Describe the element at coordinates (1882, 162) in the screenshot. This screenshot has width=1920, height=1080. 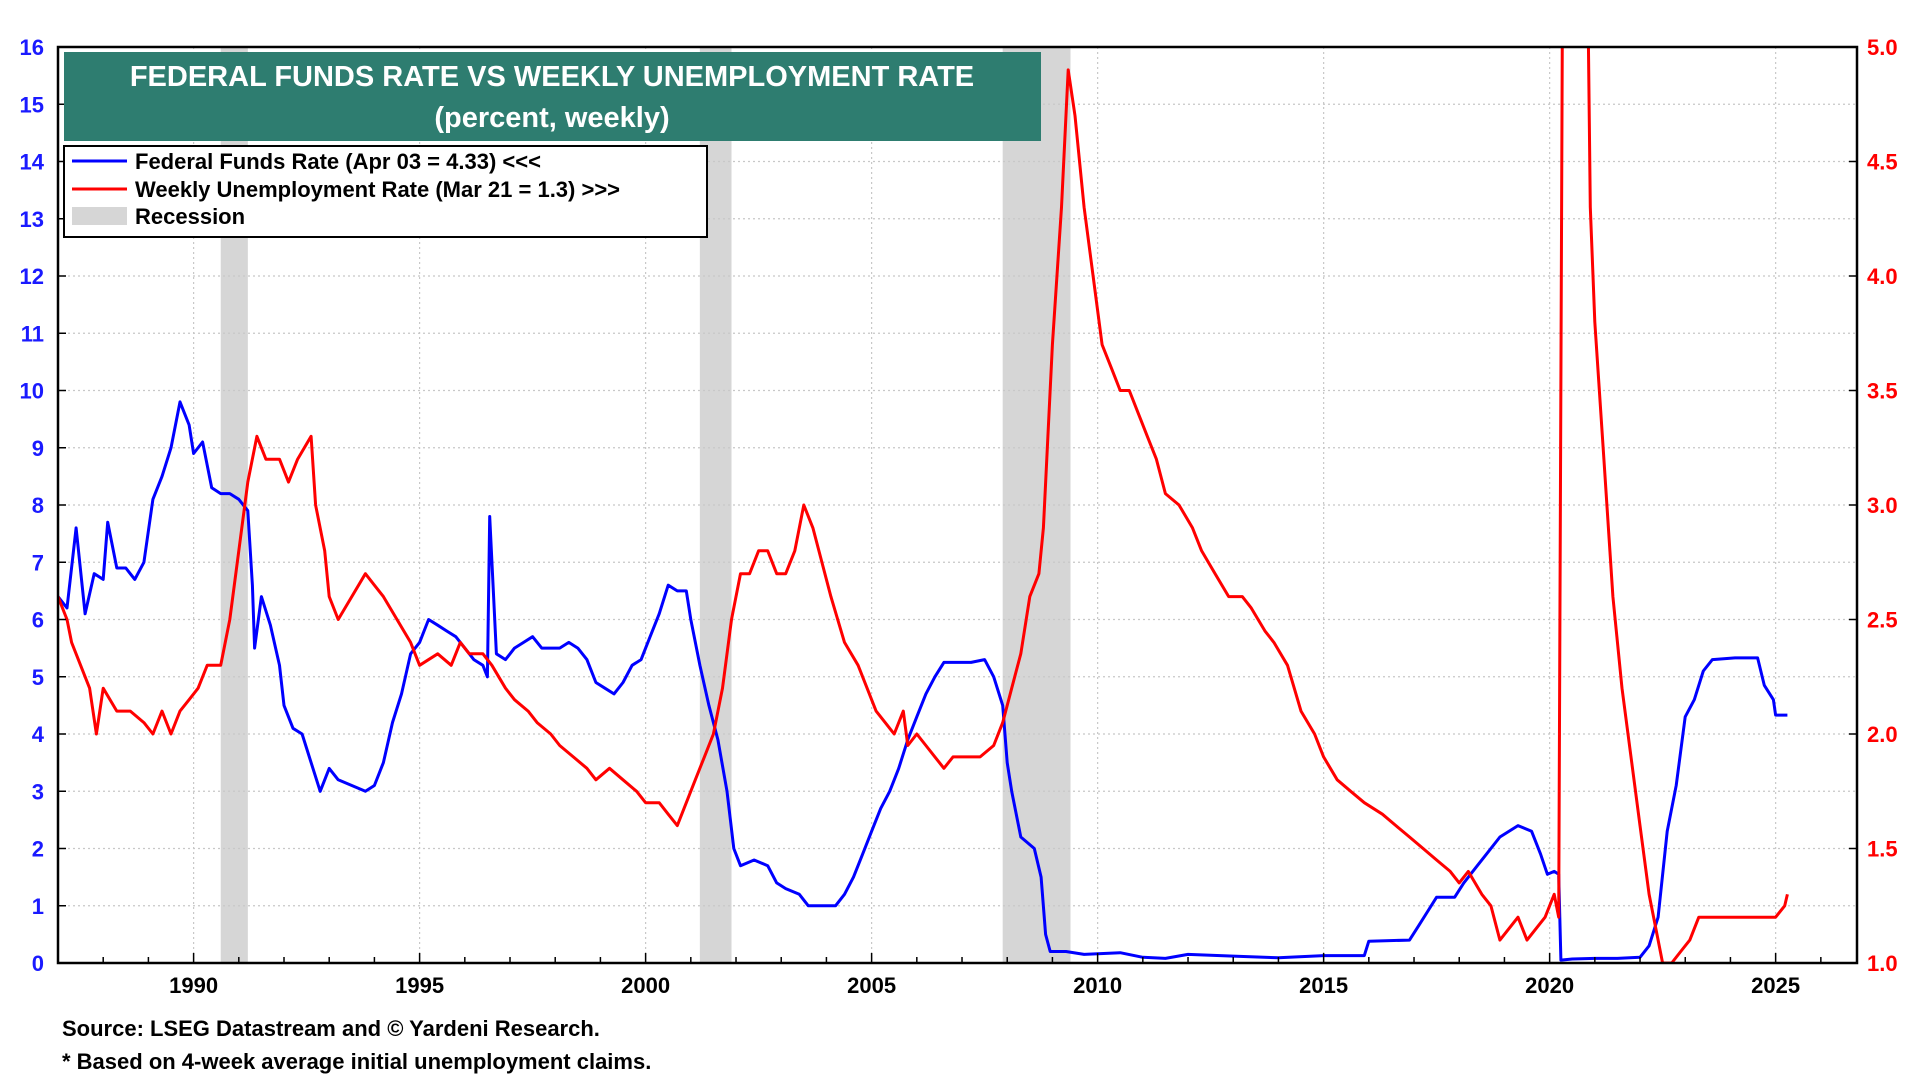
I see `y-right-tick-label: 4.5` at that location.